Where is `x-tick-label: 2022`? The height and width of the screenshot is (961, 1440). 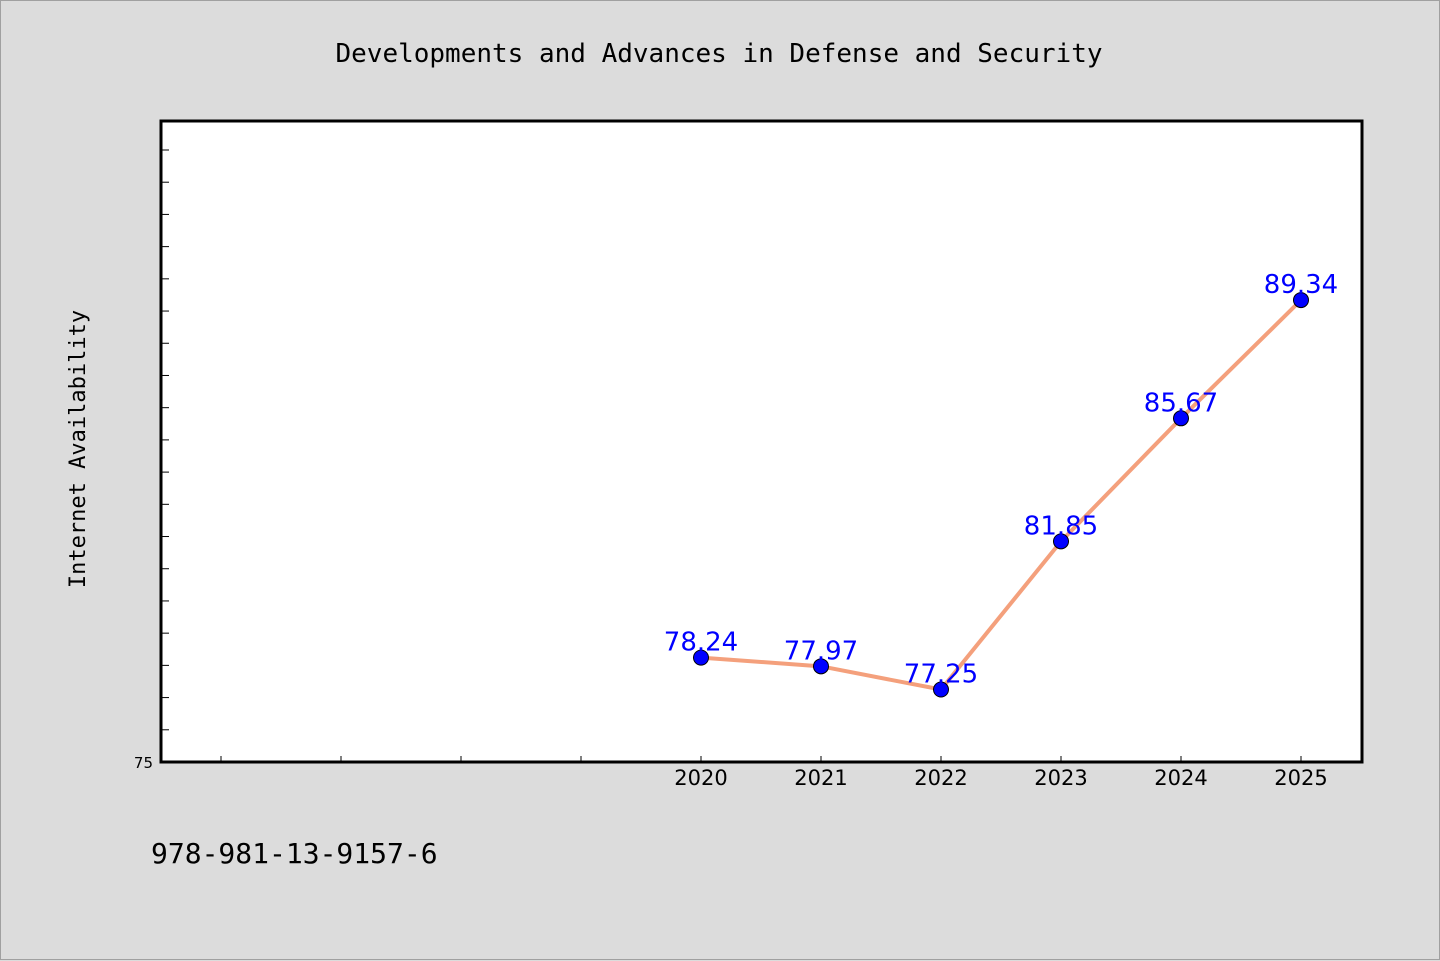
x-tick-label: 2022 is located at coordinates (940, 778).